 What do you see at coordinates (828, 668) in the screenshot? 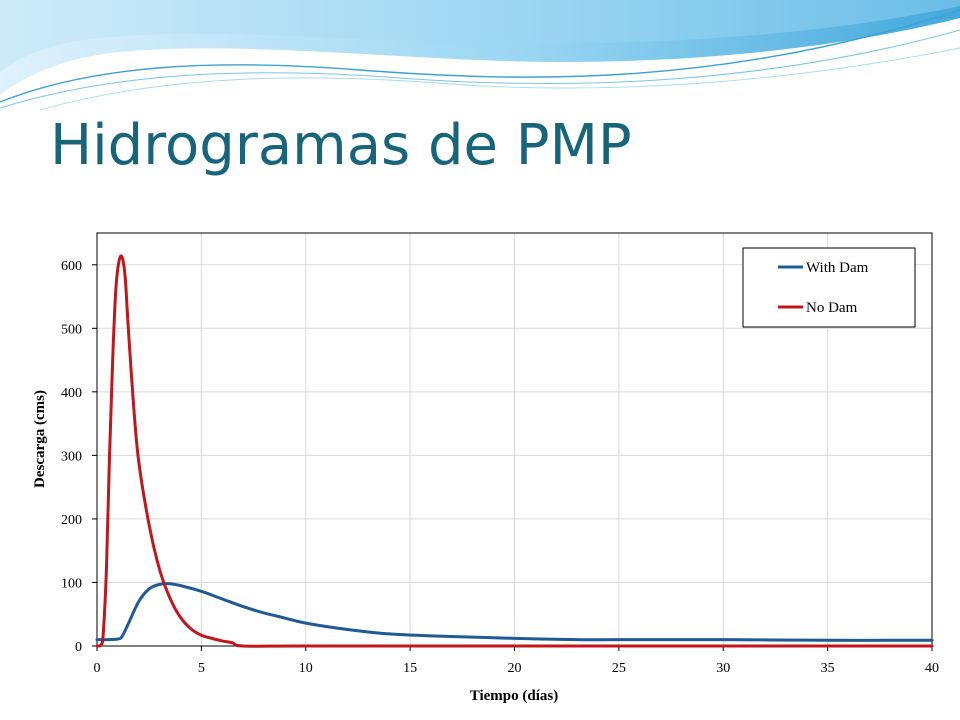
I see `x-tick-label: 35` at bounding box center [828, 668].